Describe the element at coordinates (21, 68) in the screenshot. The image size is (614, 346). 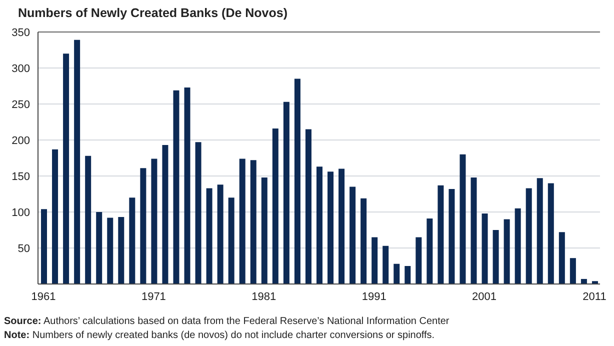
I see `y-tick-label: 300` at that location.